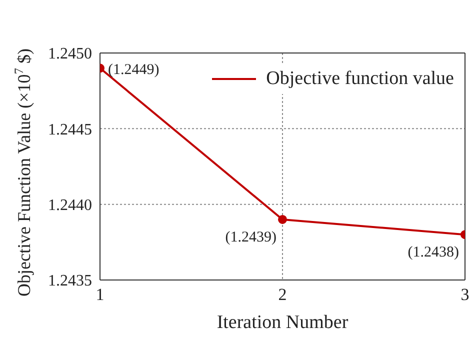 The height and width of the screenshot is (342, 474). Describe the element at coordinates (250, 237) in the screenshot. I see `data-label: (1.2439)` at that location.